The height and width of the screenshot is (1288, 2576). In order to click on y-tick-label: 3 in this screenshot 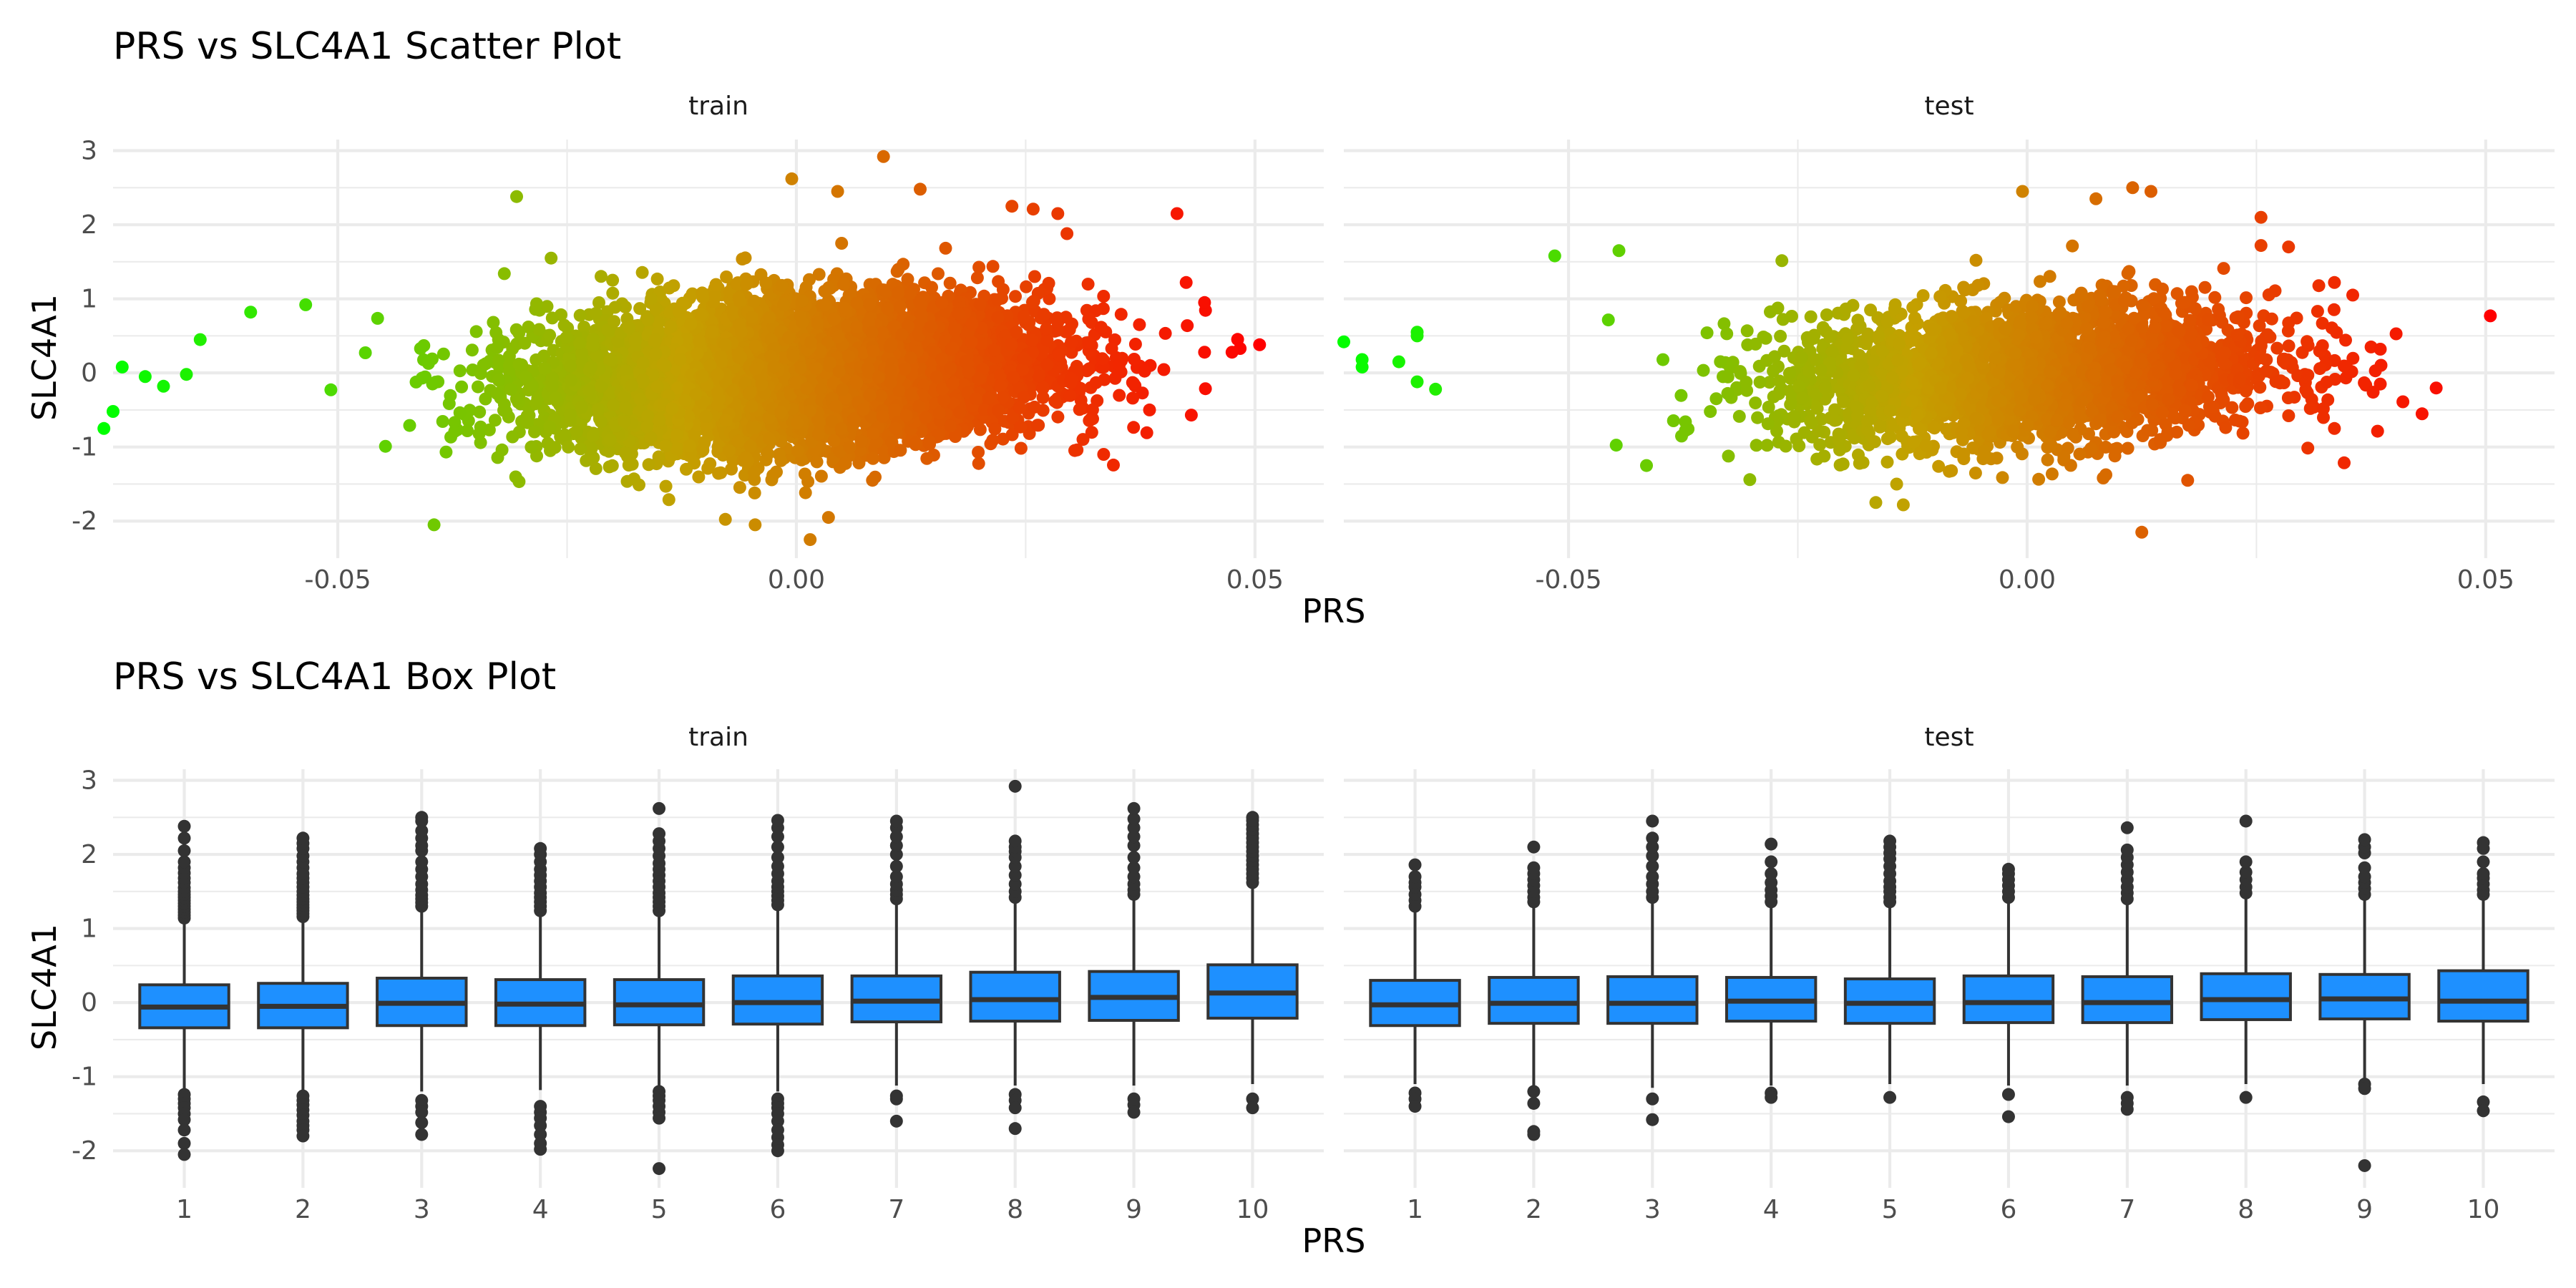, I will do `click(89, 151)`.